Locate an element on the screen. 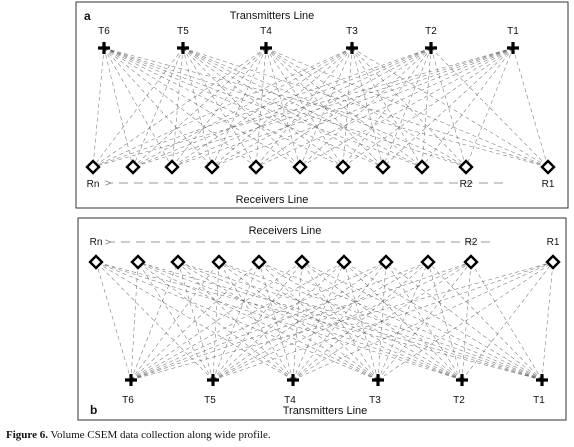 This screenshot has width=574, height=447. panel-a-transmitter-label: T6 is located at coordinates (104, 31).